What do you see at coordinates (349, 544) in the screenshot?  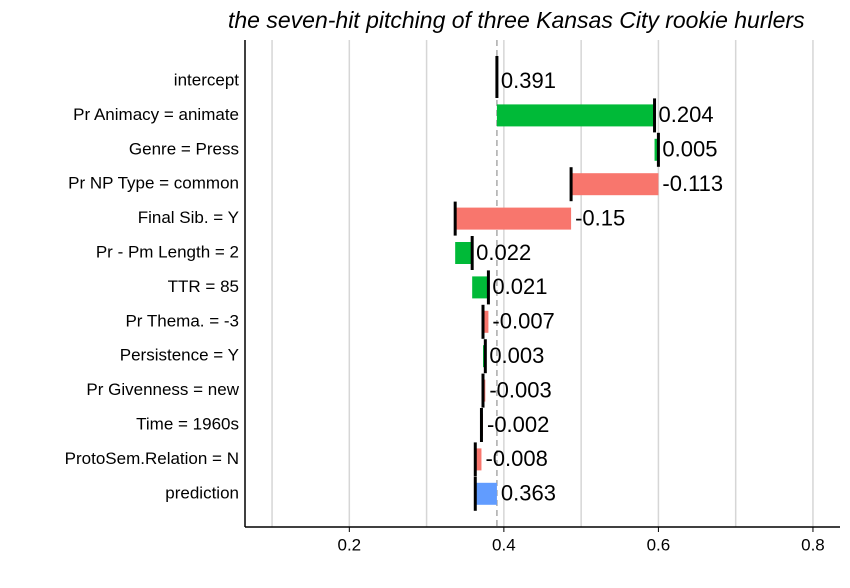 I see `x-tick-label: 0.2` at bounding box center [349, 544].